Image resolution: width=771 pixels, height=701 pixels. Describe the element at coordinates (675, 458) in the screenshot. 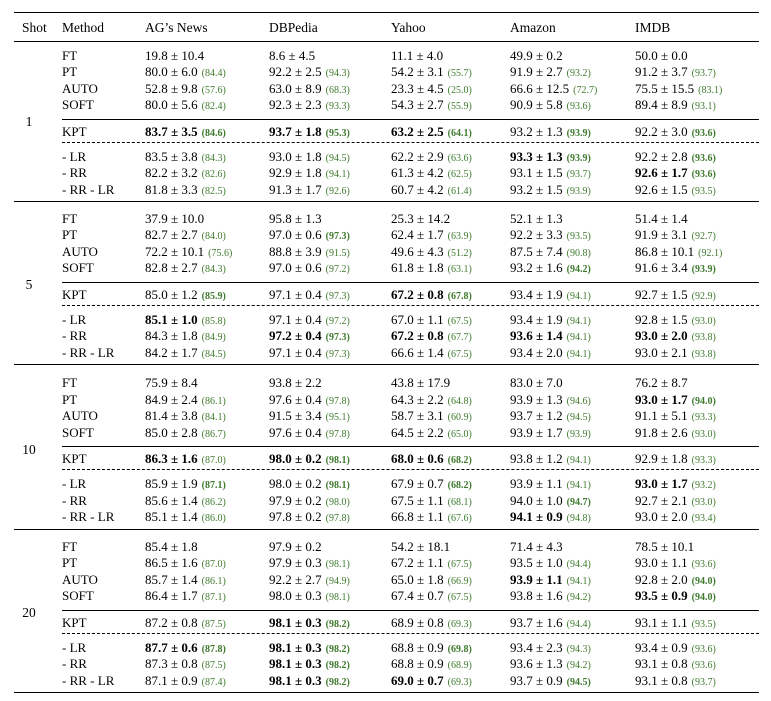

I see `table-cell: 92.9 ± 1.8 (93.3)` at that location.